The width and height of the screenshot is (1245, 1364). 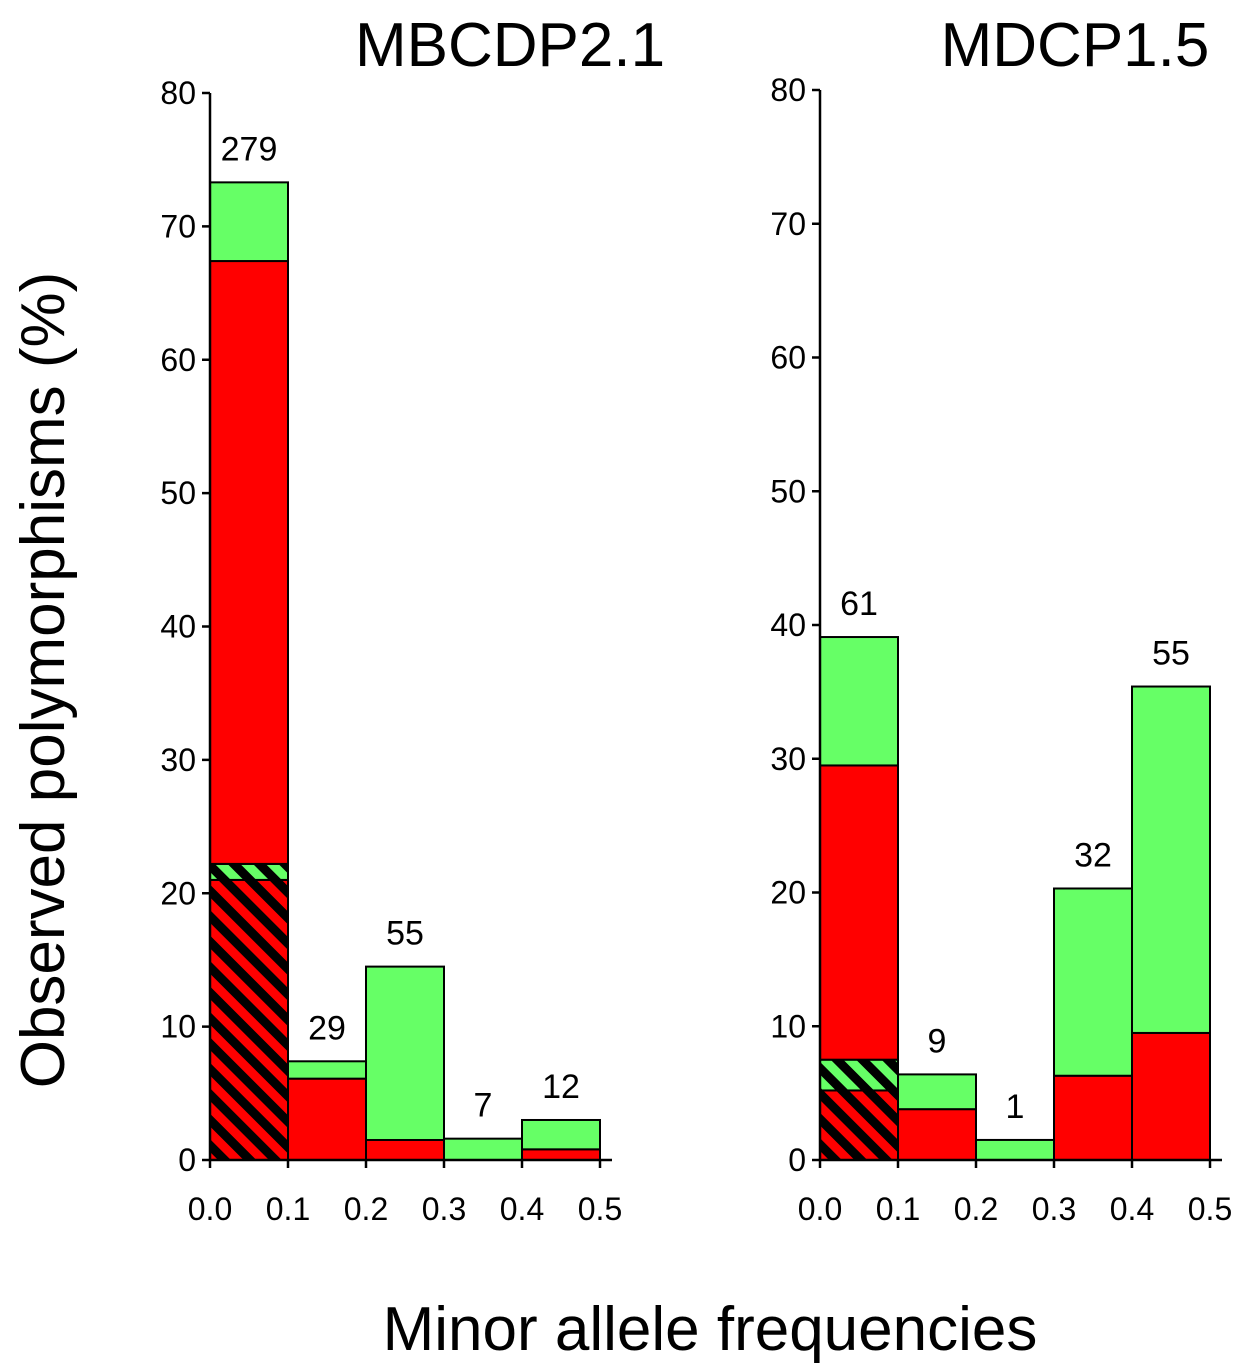 I want to click on x-axis-title: Minor allele frequencies, so click(x=710, y=1329).